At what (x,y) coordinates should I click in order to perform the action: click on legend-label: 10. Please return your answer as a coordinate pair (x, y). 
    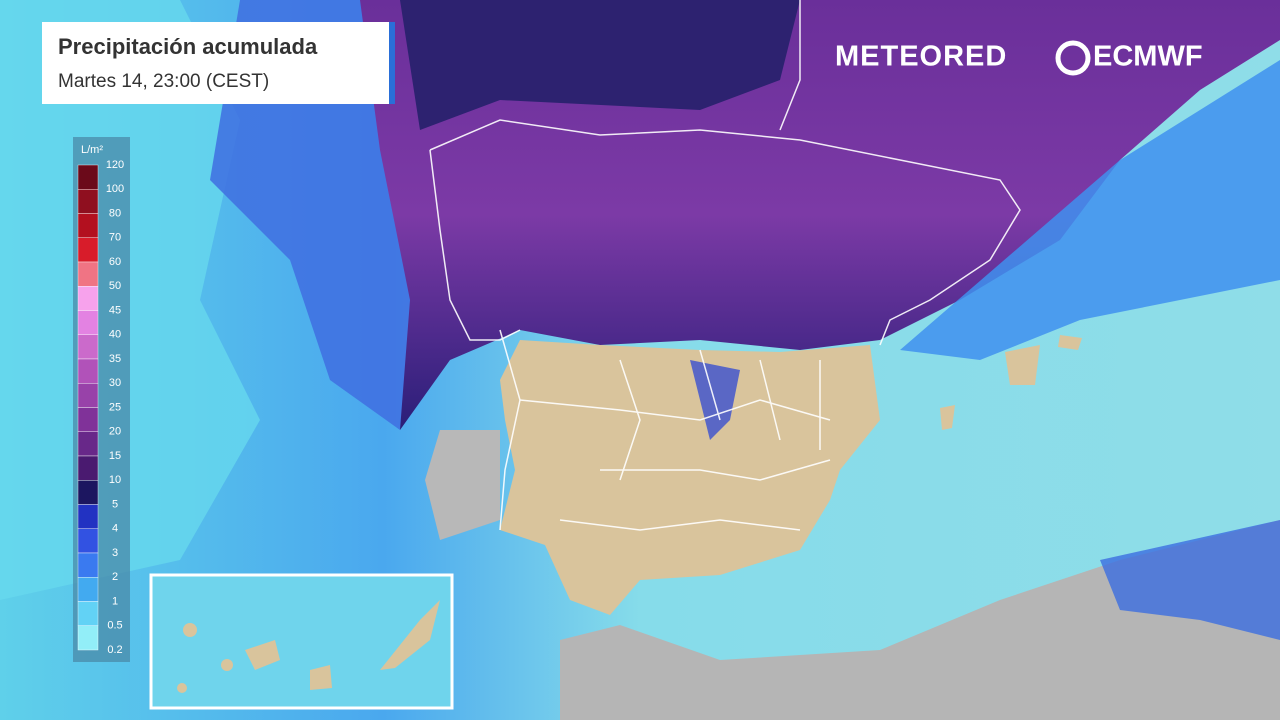
    Looking at the image, I should click on (115, 480).